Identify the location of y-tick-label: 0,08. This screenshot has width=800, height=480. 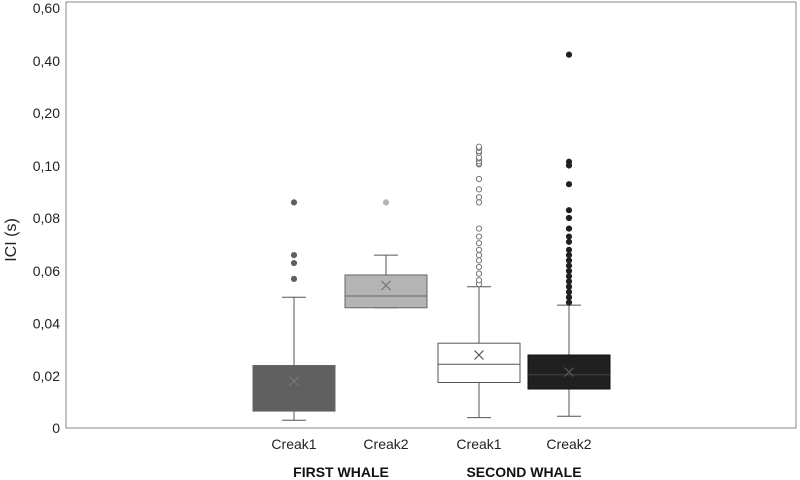
(46, 218).